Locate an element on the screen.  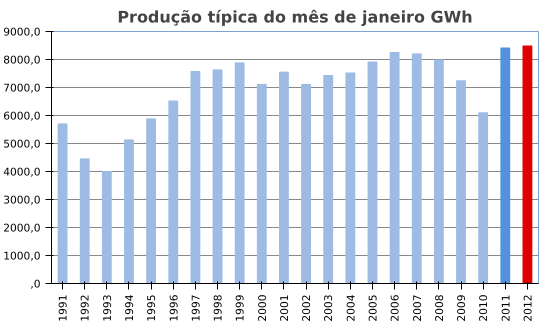
x-tick-label: 2002 is located at coordinates (307, 308).